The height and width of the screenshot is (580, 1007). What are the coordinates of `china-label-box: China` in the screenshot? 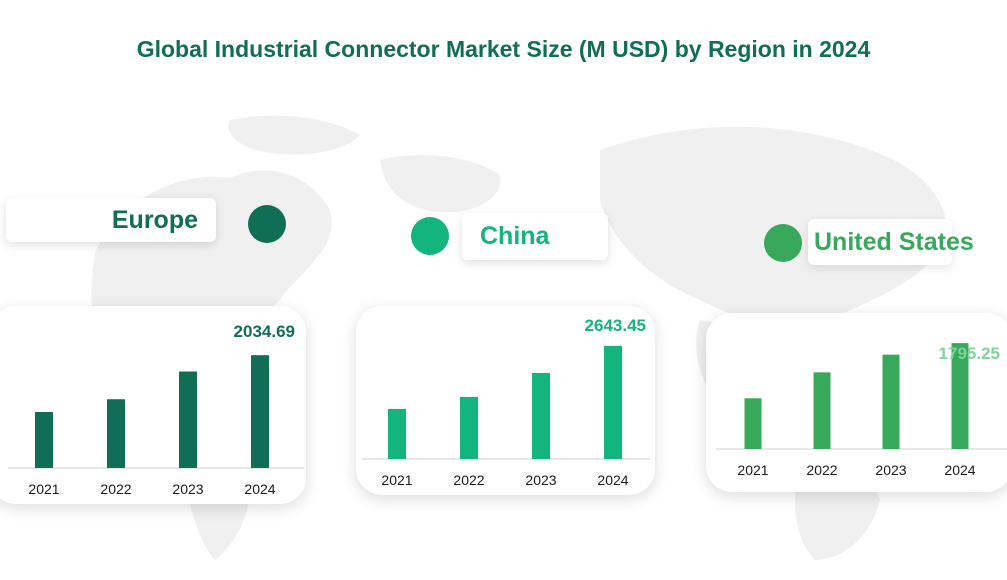 It's located at (535, 236).